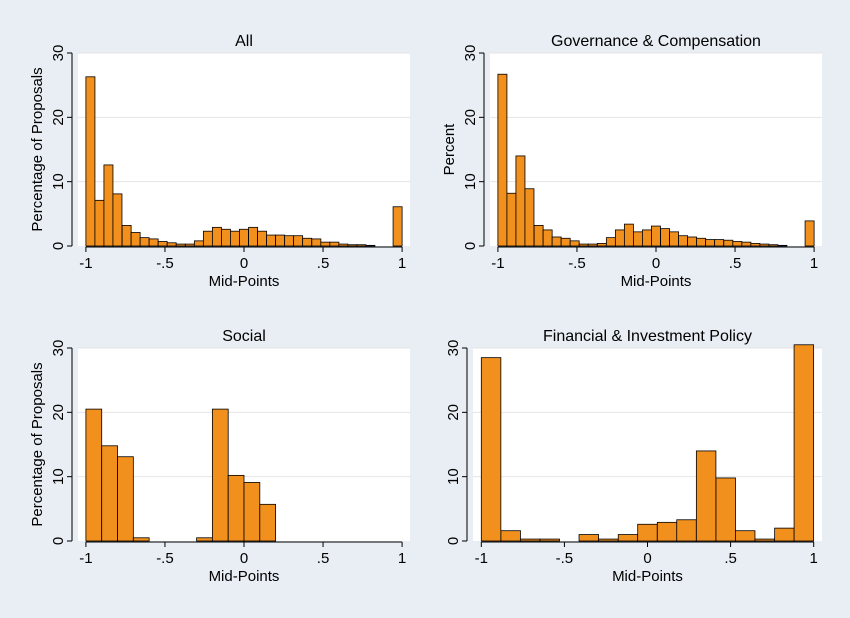  What do you see at coordinates (244, 41) in the screenshot?
I see `chart-title: All` at bounding box center [244, 41].